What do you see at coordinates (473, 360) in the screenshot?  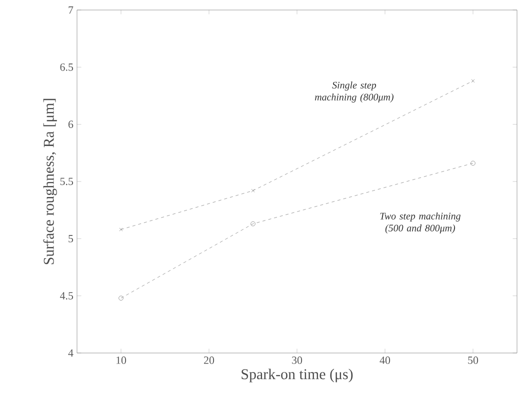 I see `x-tick-label: 50` at bounding box center [473, 360].